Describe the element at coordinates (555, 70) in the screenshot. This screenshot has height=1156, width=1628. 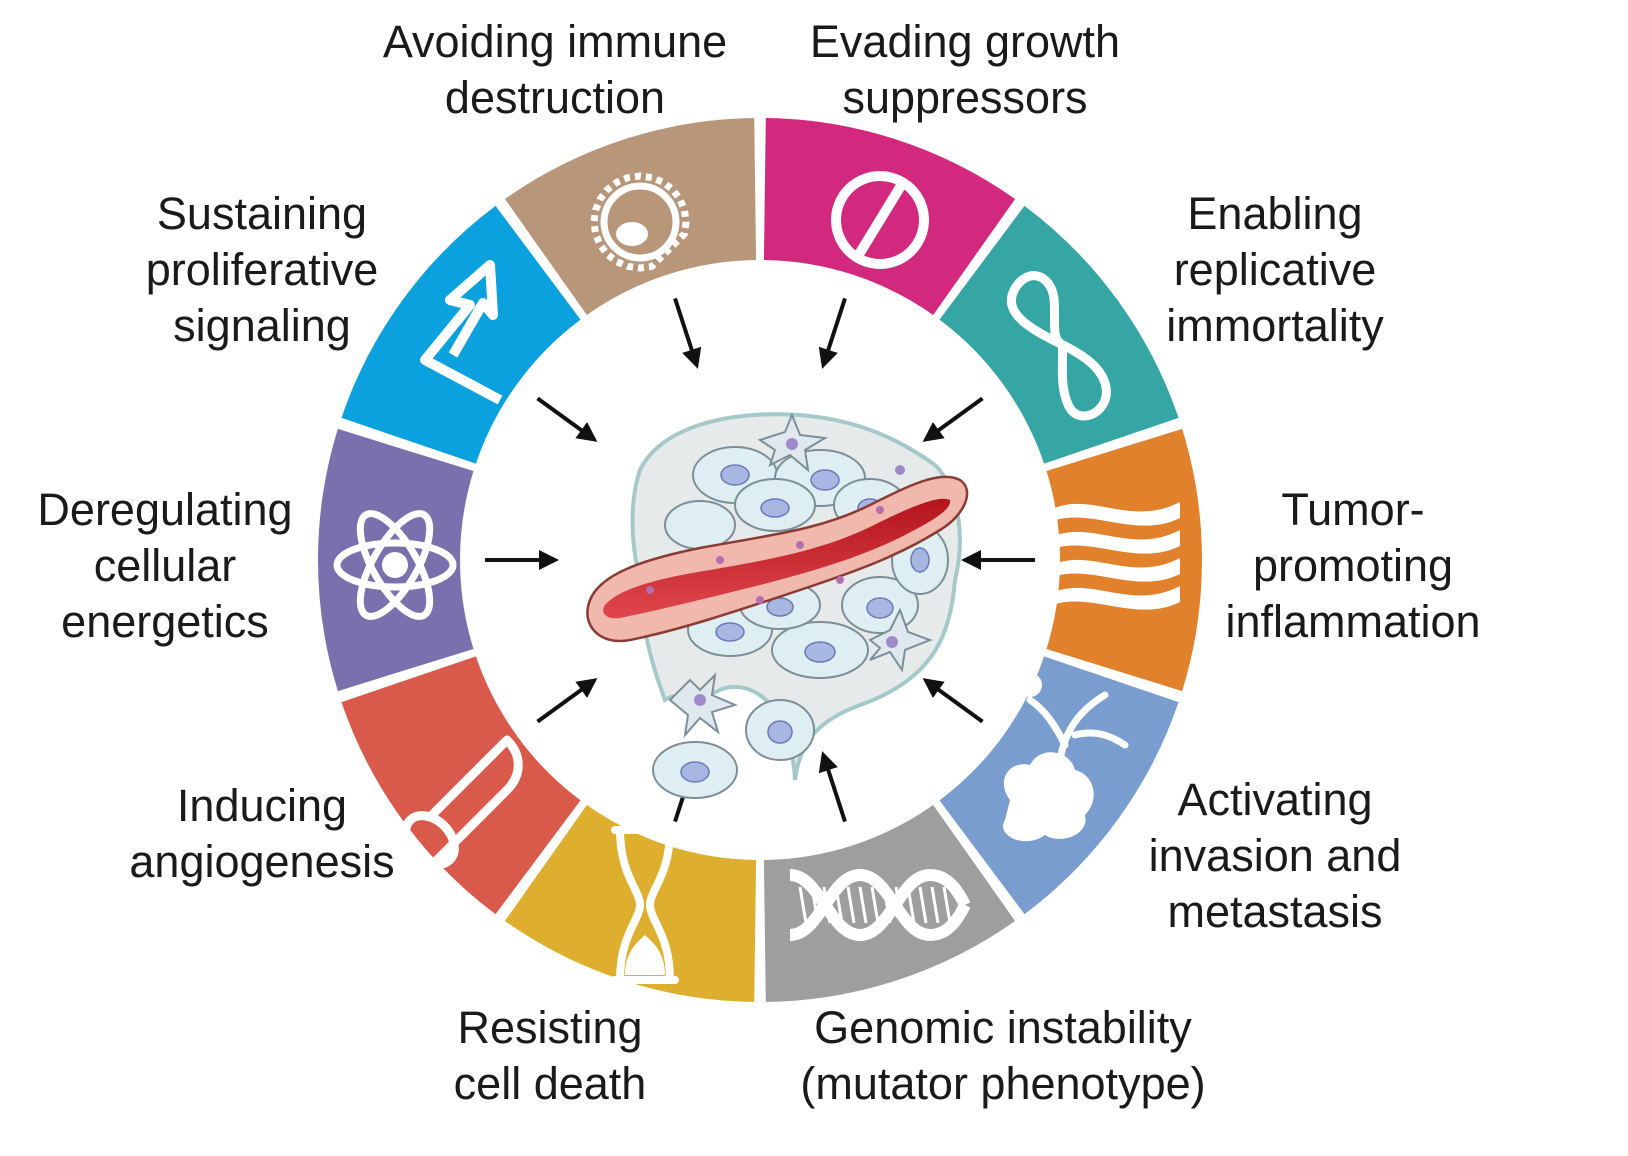
I see `avoiding-immune-destruction-label: Avoiding immune destruction` at that location.